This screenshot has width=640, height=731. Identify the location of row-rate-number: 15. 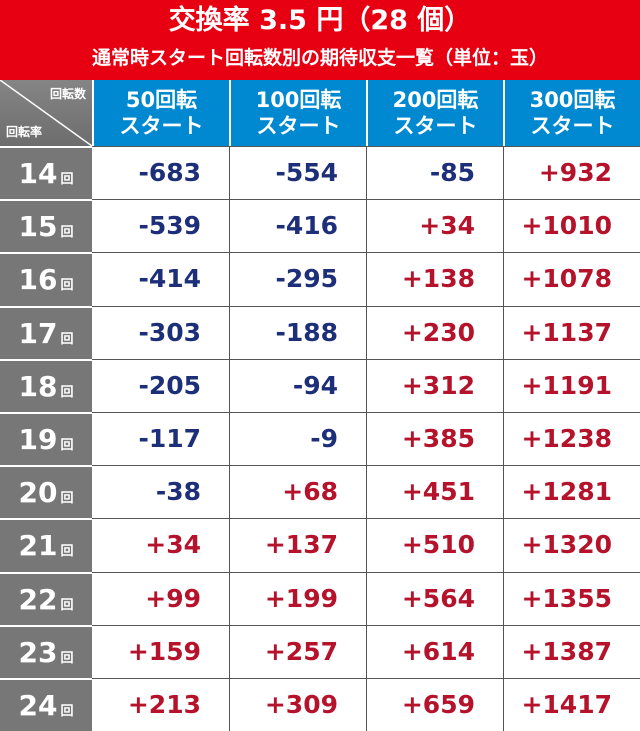
(38, 227).